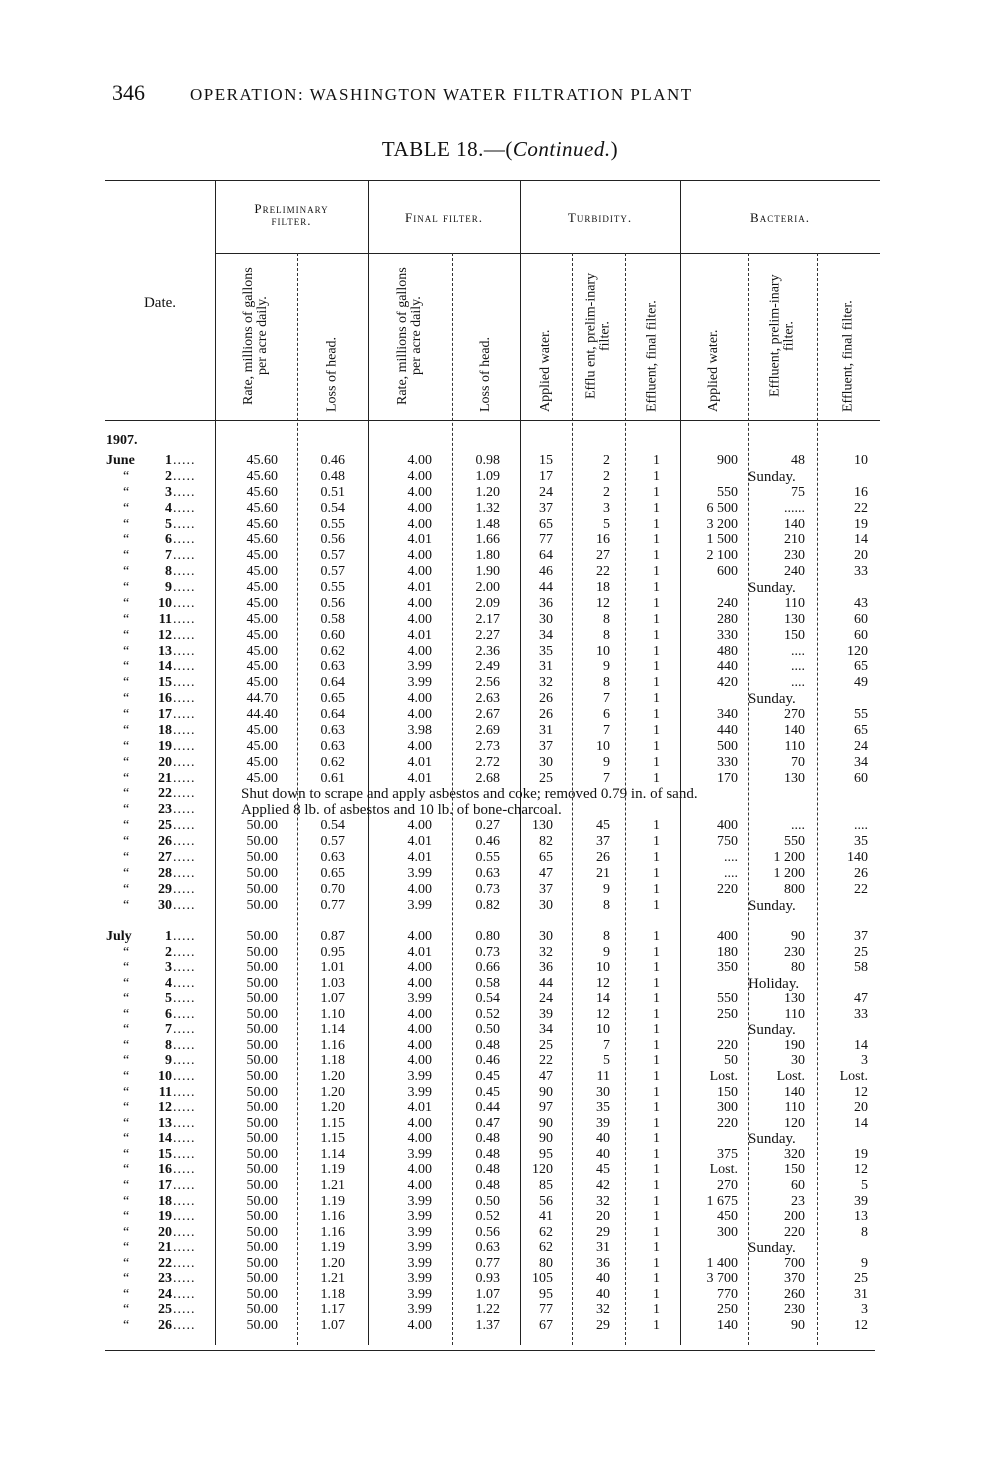 This screenshot has width=1000, height=1465. I want to click on table-cell: 42, so click(603, 1185).